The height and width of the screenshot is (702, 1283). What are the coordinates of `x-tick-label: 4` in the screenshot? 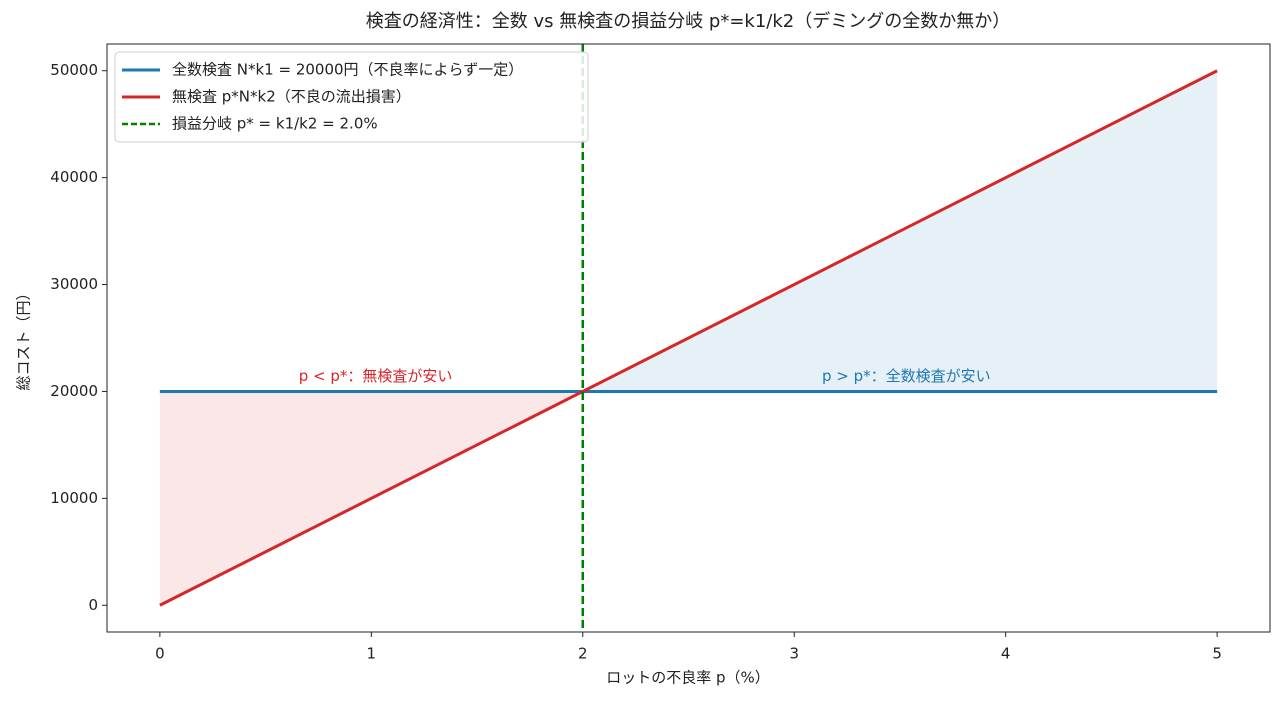 It's located at (1006, 654).